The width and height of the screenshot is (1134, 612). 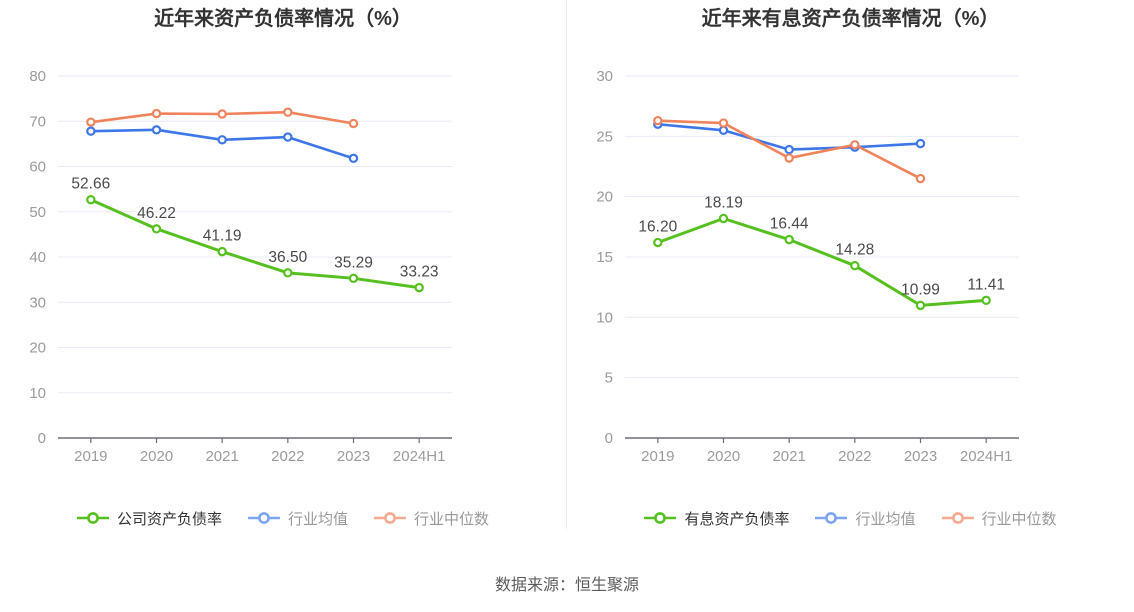 What do you see at coordinates (850, 19) in the screenshot?
I see `chart-title: 近年来有息资产负债率情况（%）` at bounding box center [850, 19].